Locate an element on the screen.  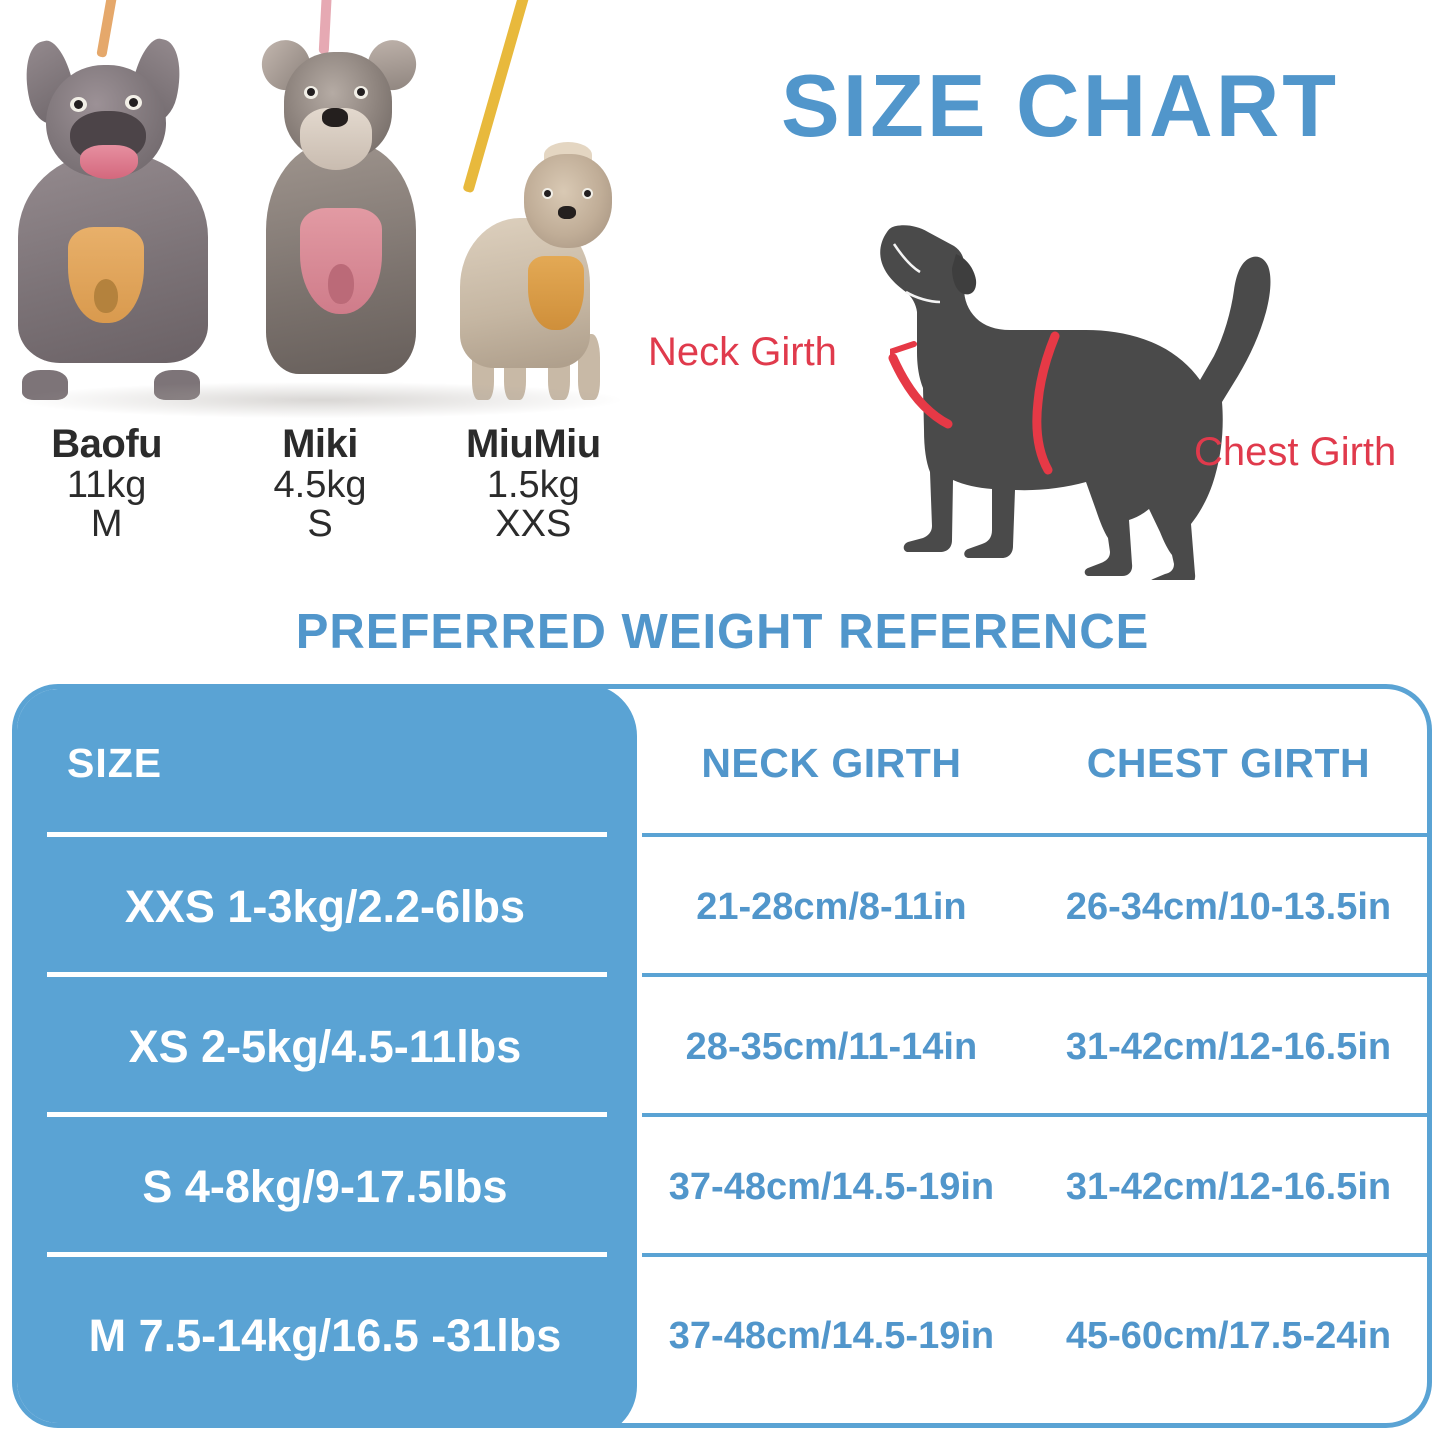
dog-yorkie is located at coordinates (539, 270).